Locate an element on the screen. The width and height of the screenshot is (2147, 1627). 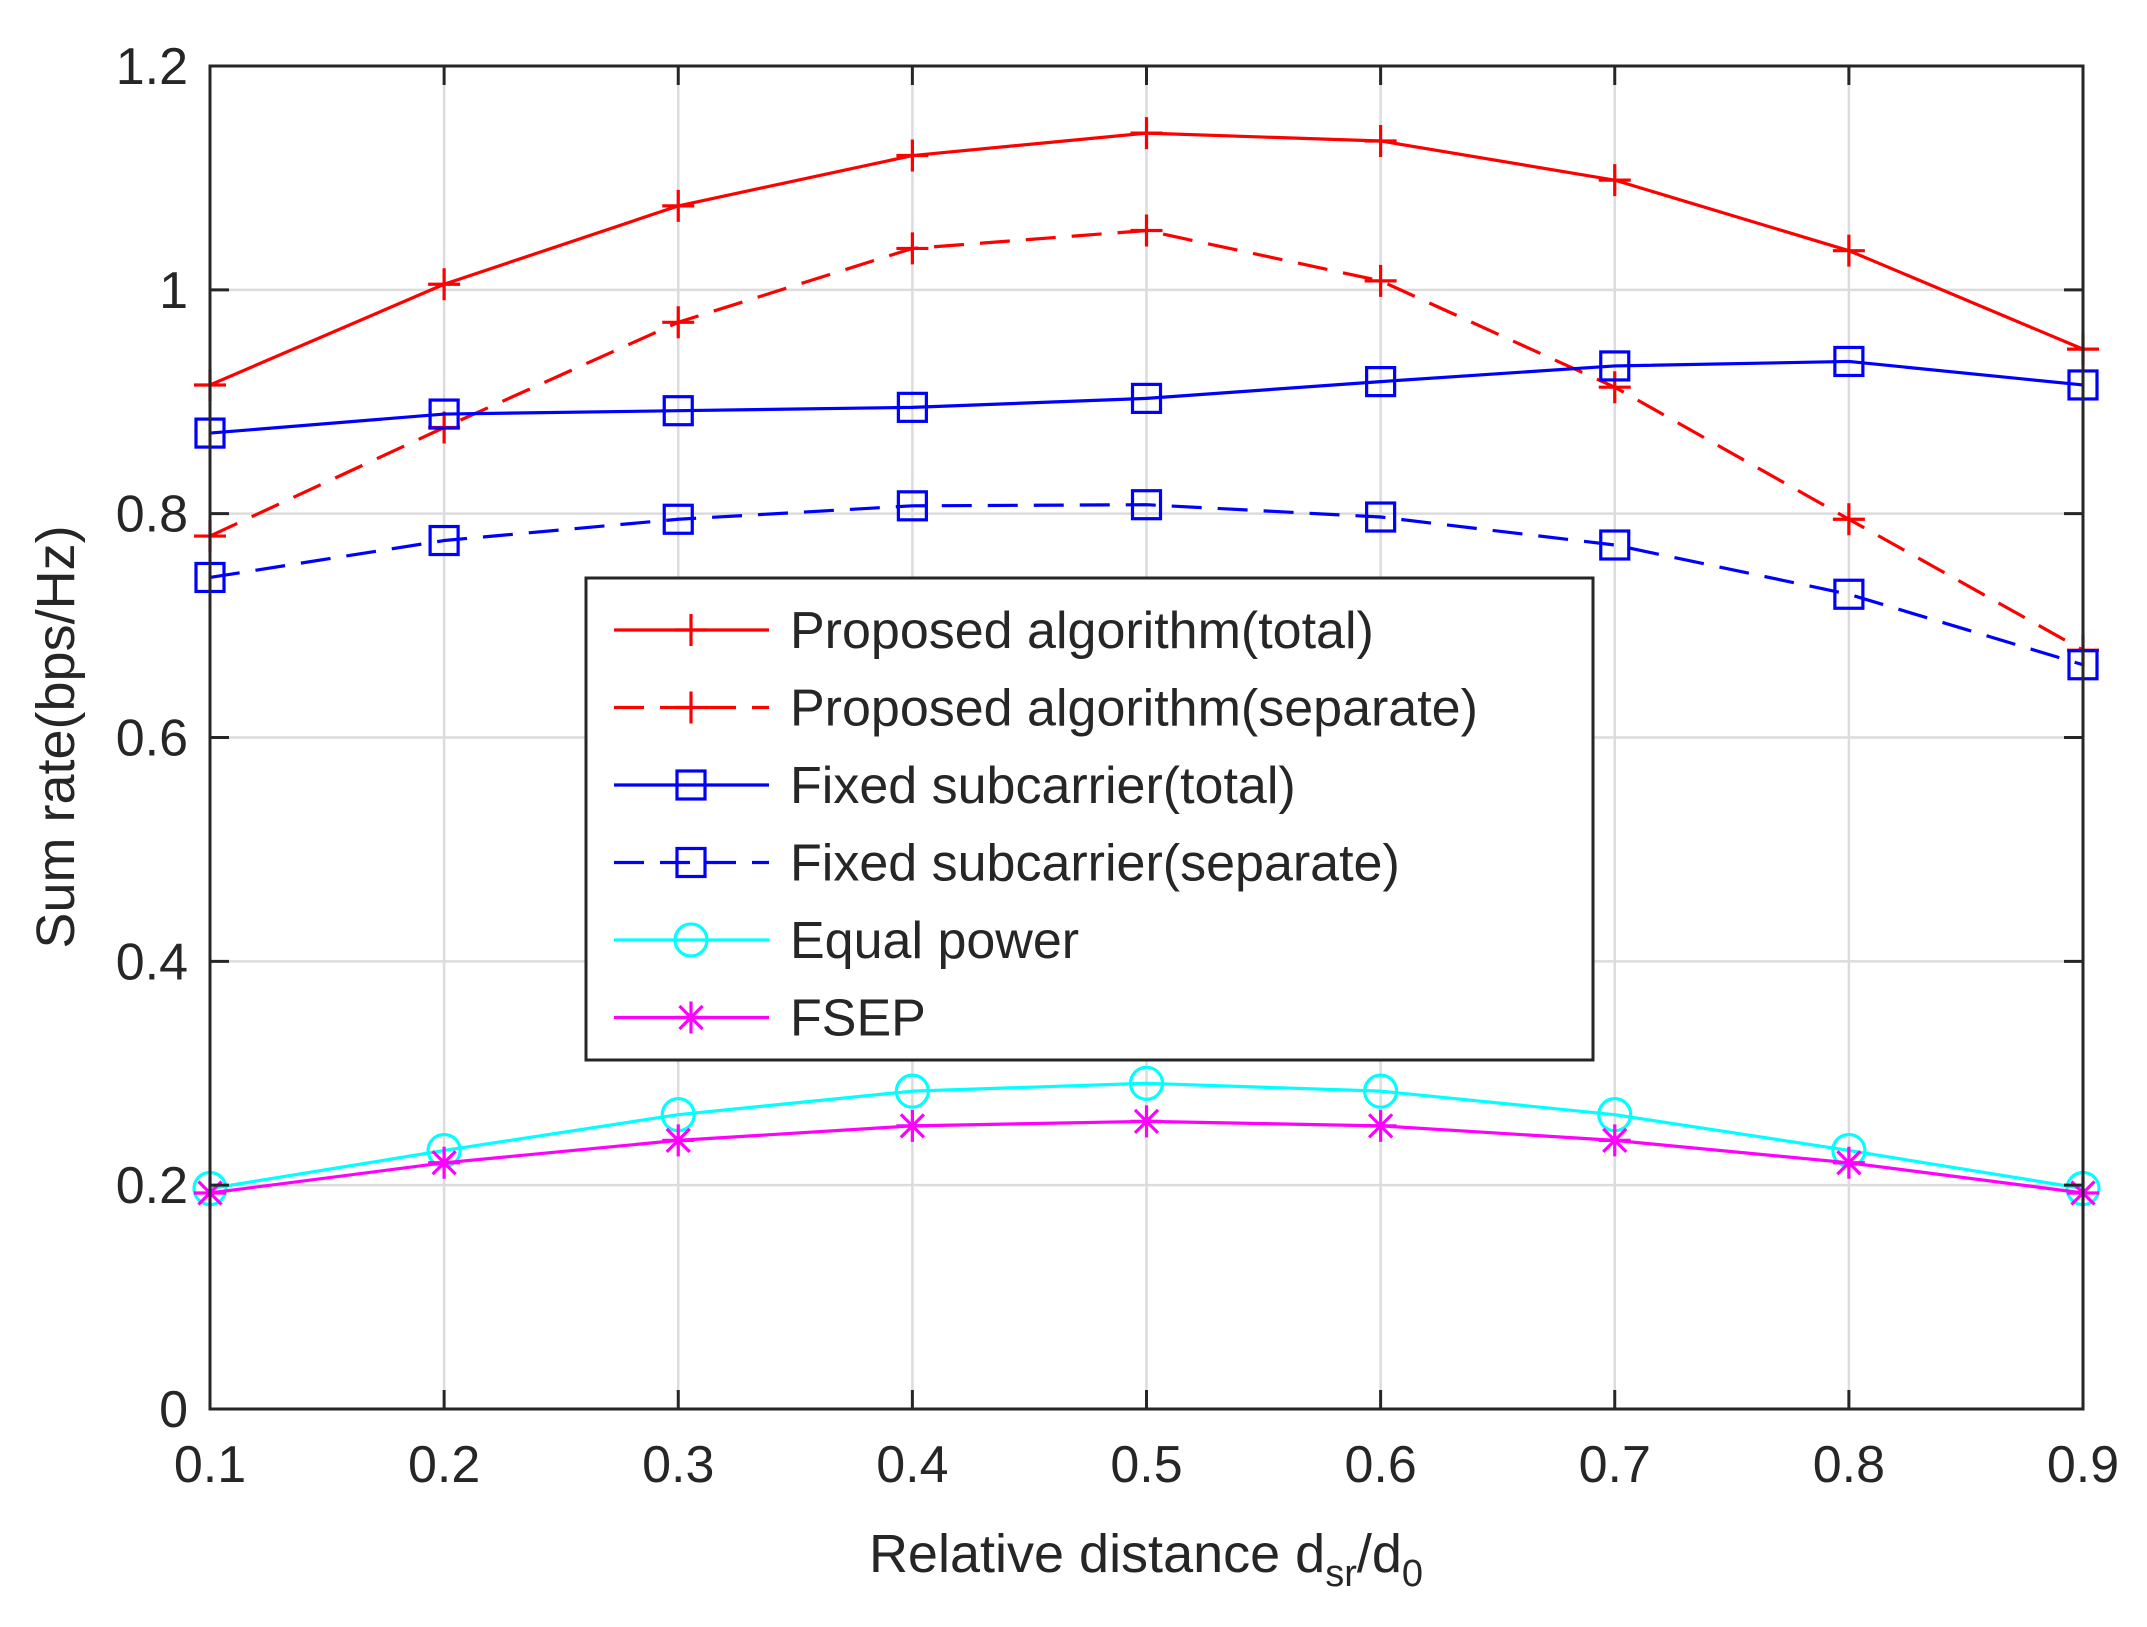
series-line-fixed-subcarrier-total is located at coordinates (1146, 397).